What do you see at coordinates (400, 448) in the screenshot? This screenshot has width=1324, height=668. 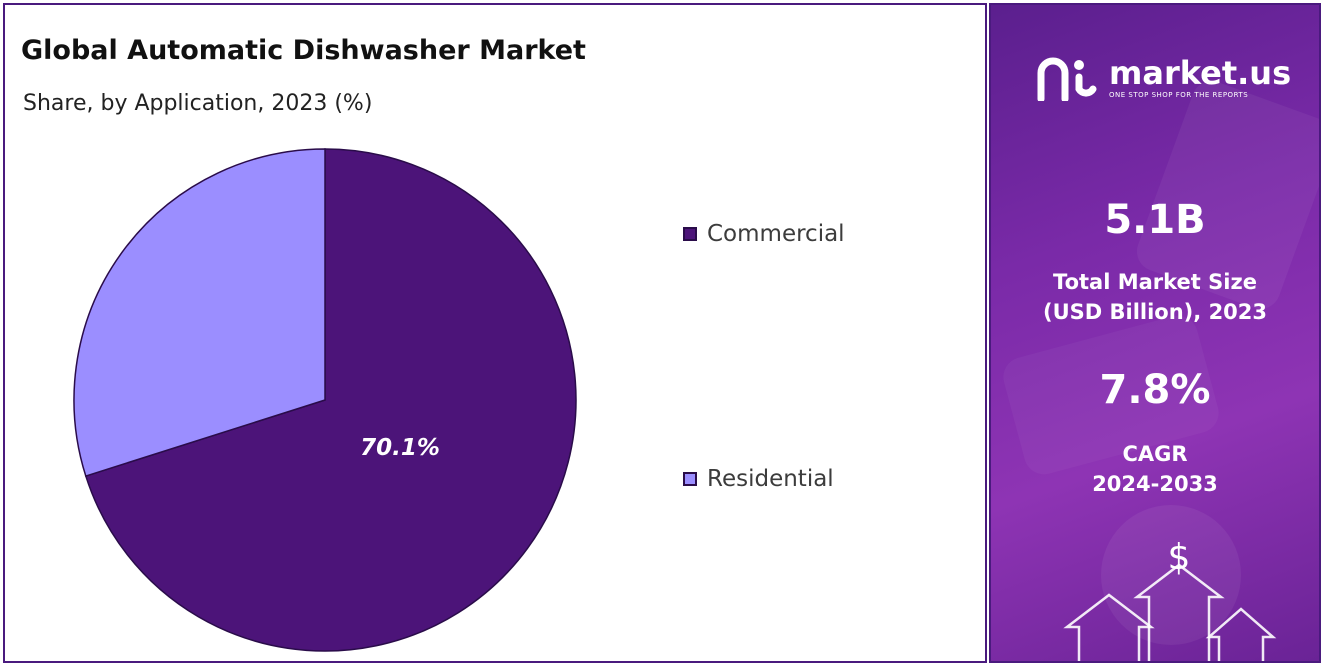 I see `data-label-commercial: 70.1%` at bounding box center [400, 448].